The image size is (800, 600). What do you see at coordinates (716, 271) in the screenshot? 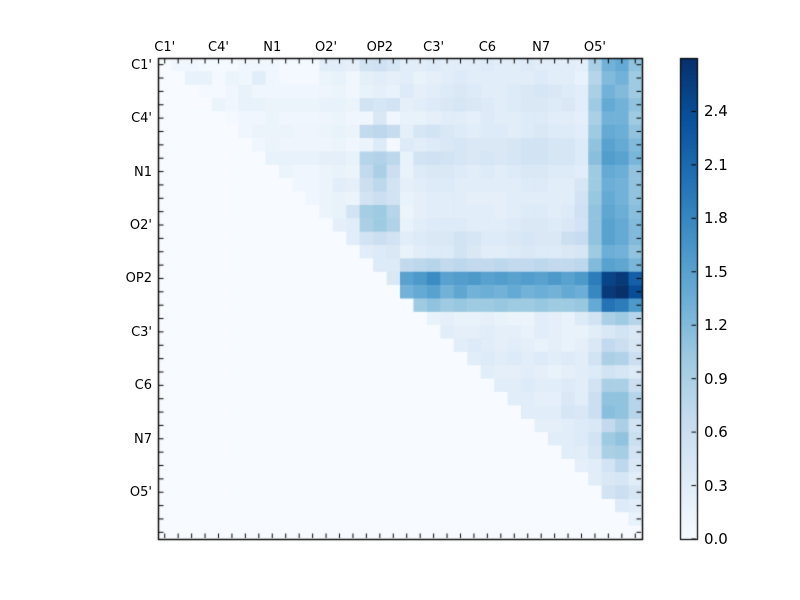
I see `colorbar-tick-label: 1.5` at bounding box center [716, 271].